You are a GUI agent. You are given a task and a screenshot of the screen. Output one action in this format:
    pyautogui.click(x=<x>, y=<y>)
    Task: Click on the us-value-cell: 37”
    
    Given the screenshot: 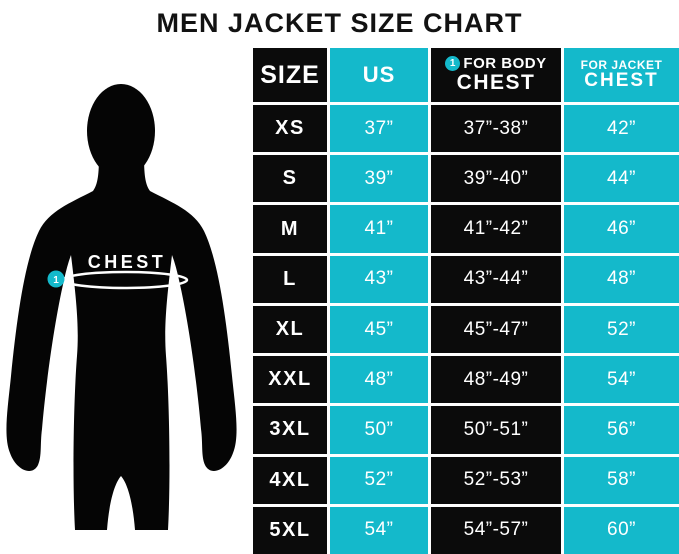 What is the action you would take?
    pyautogui.click(x=379, y=129)
    